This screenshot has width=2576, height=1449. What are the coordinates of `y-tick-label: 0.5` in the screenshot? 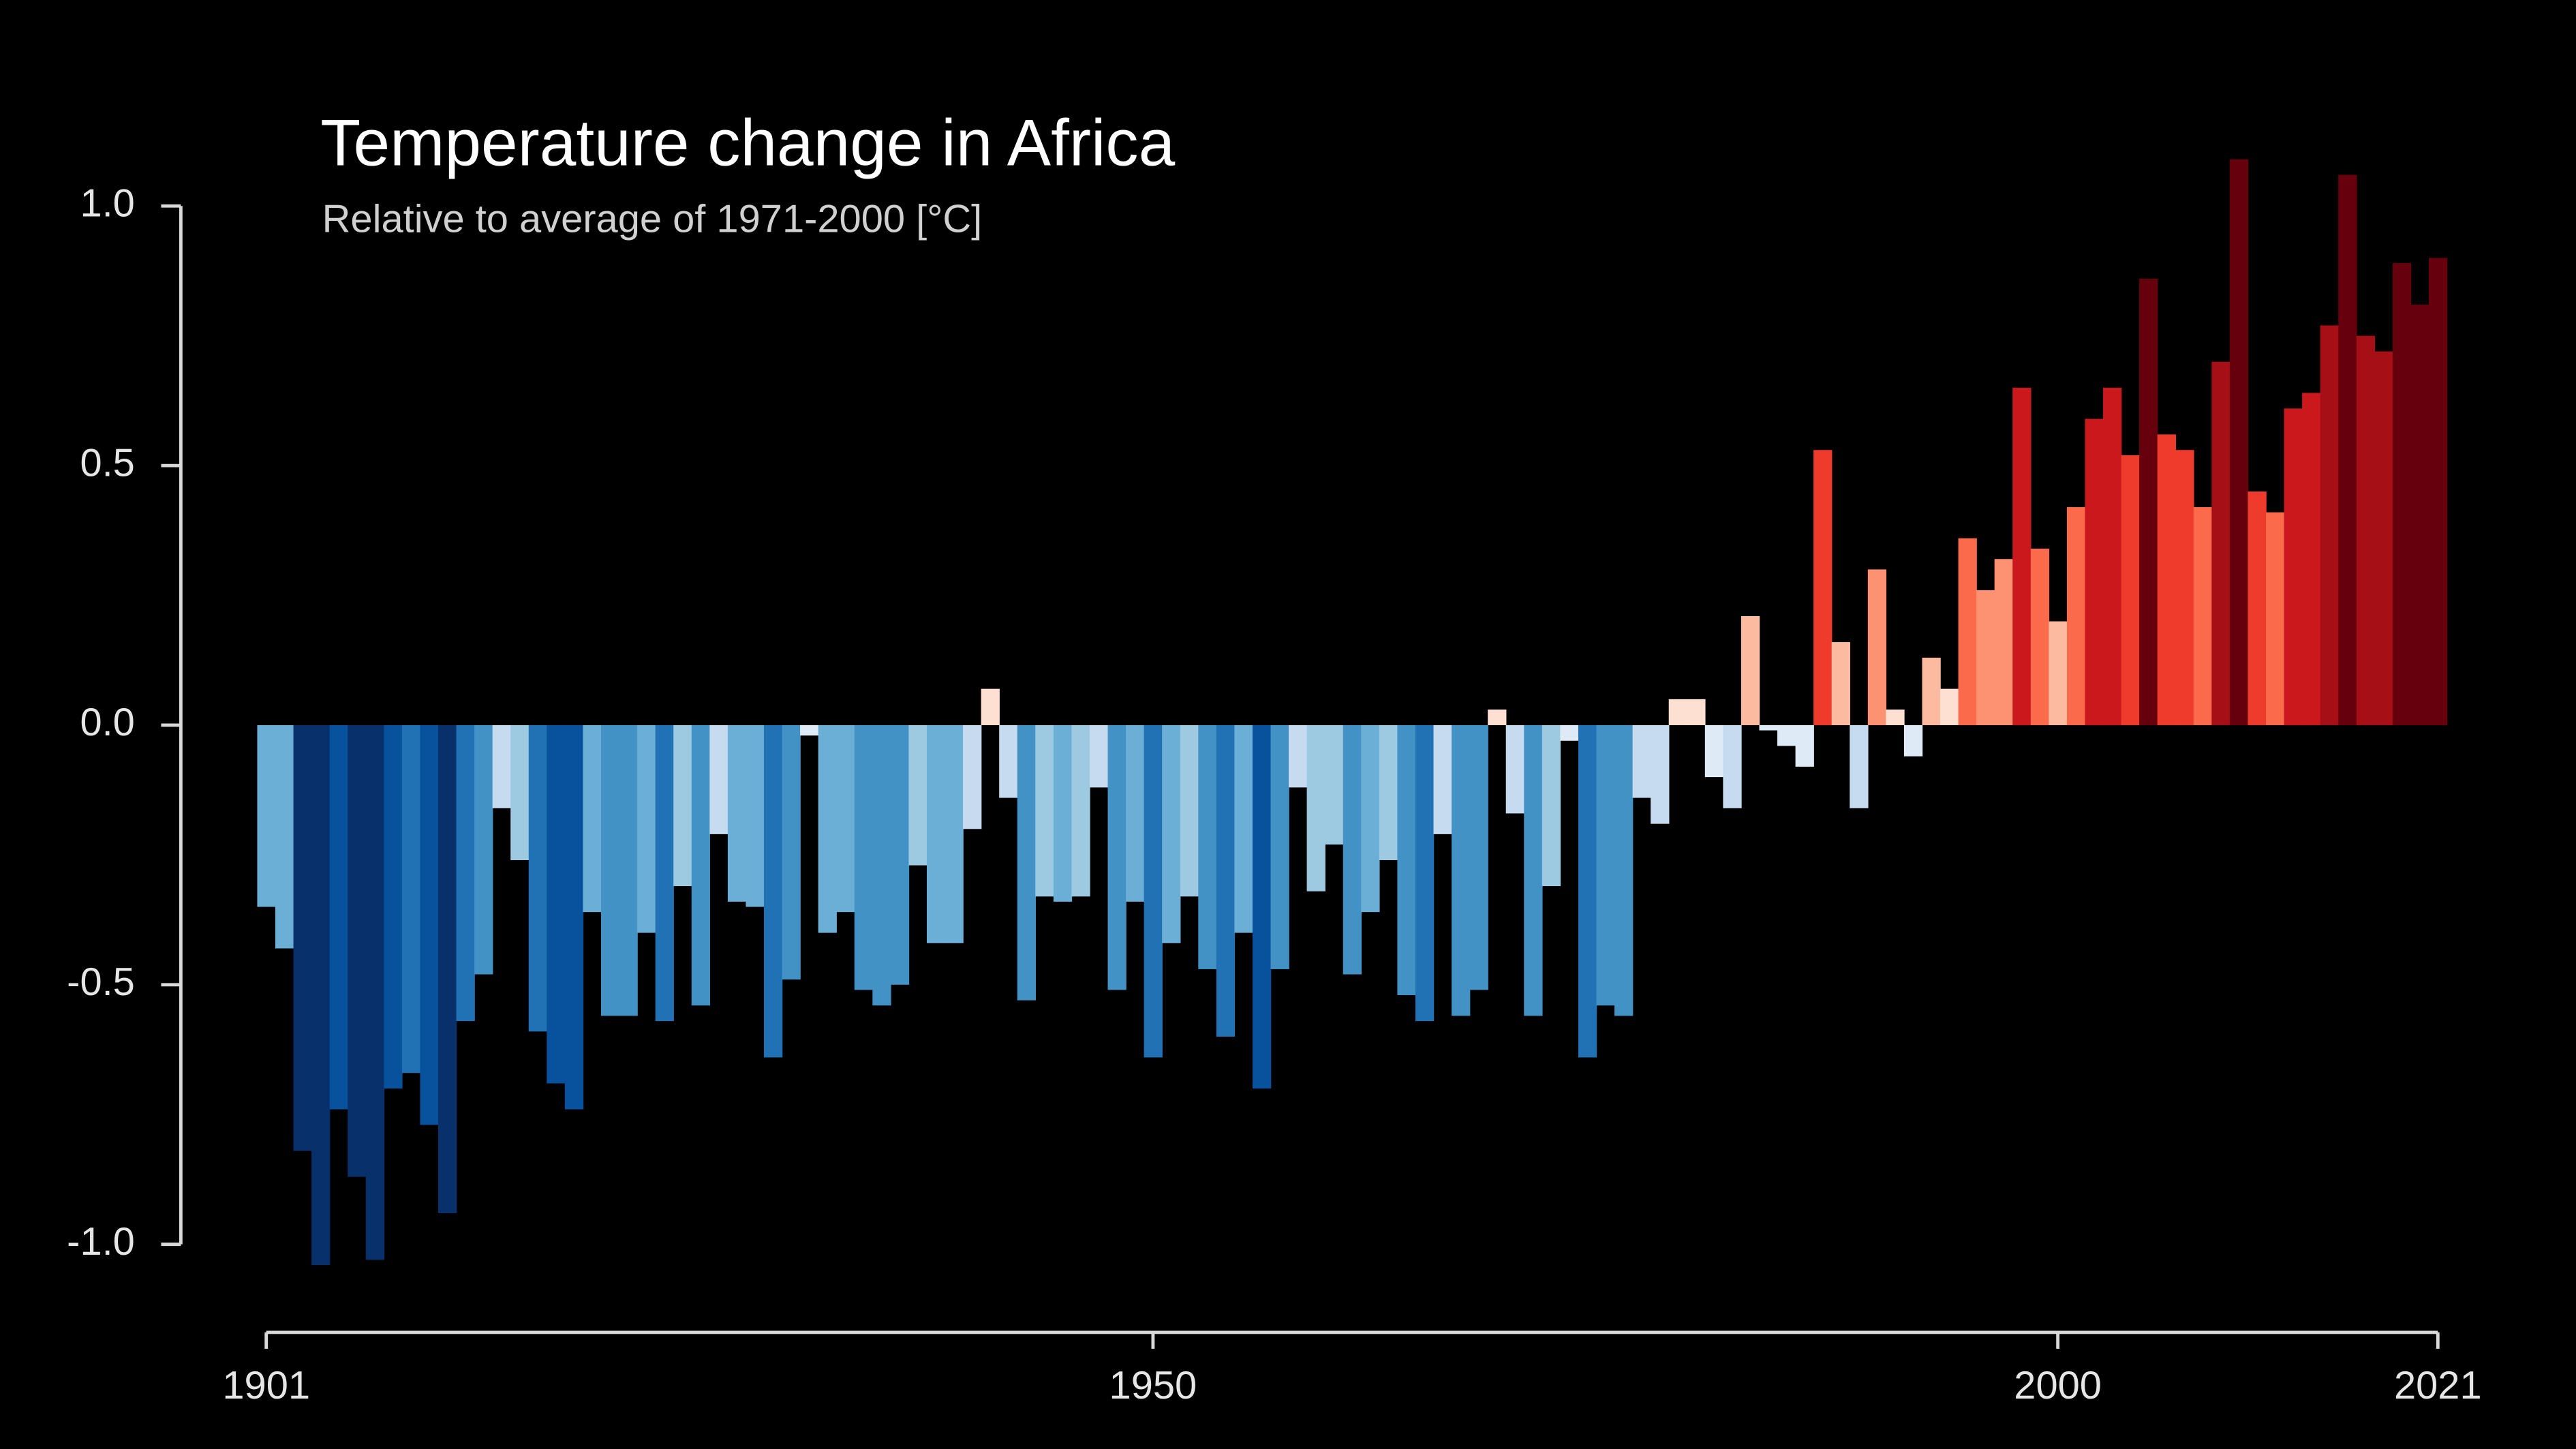 It's located at (107, 463).